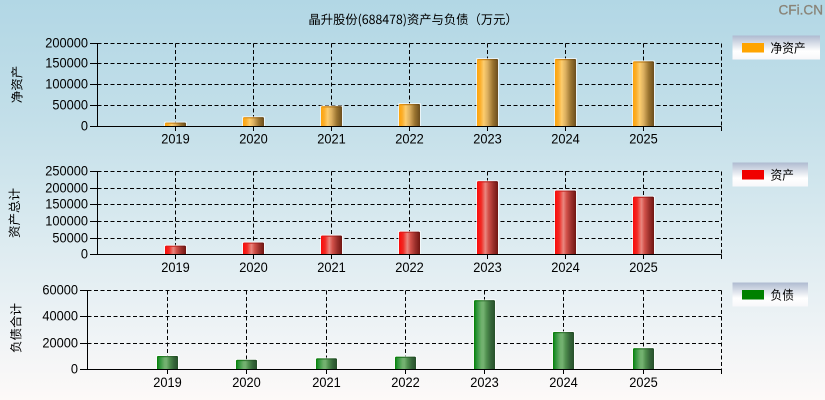 The image size is (825, 400). What do you see at coordinates (801, 10) in the screenshot?
I see `svg-text: CFi.CN` at bounding box center [801, 10].